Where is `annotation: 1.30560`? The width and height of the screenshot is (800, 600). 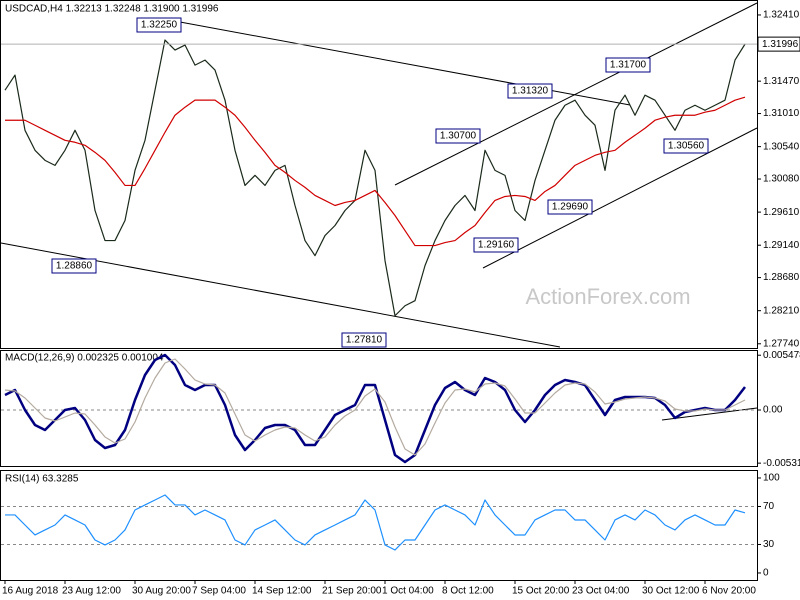 annotation: 1.30560 is located at coordinates (686, 146).